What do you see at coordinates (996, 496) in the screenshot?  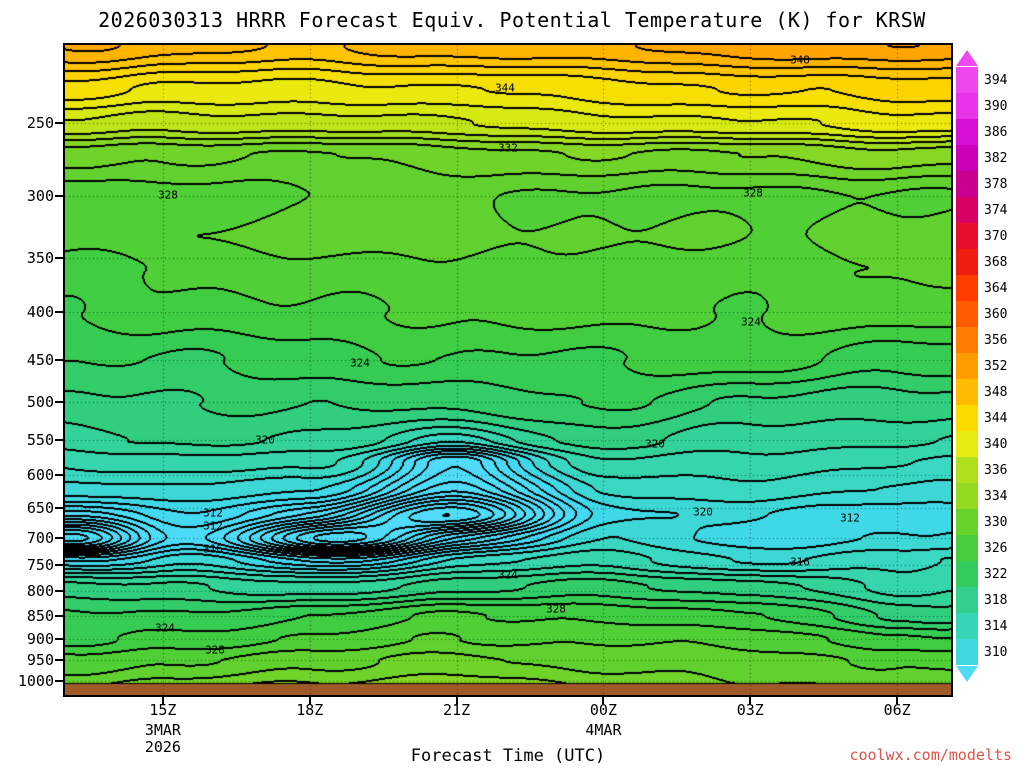 I see `colorbar-tick-label: 334` at bounding box center [996, 496].